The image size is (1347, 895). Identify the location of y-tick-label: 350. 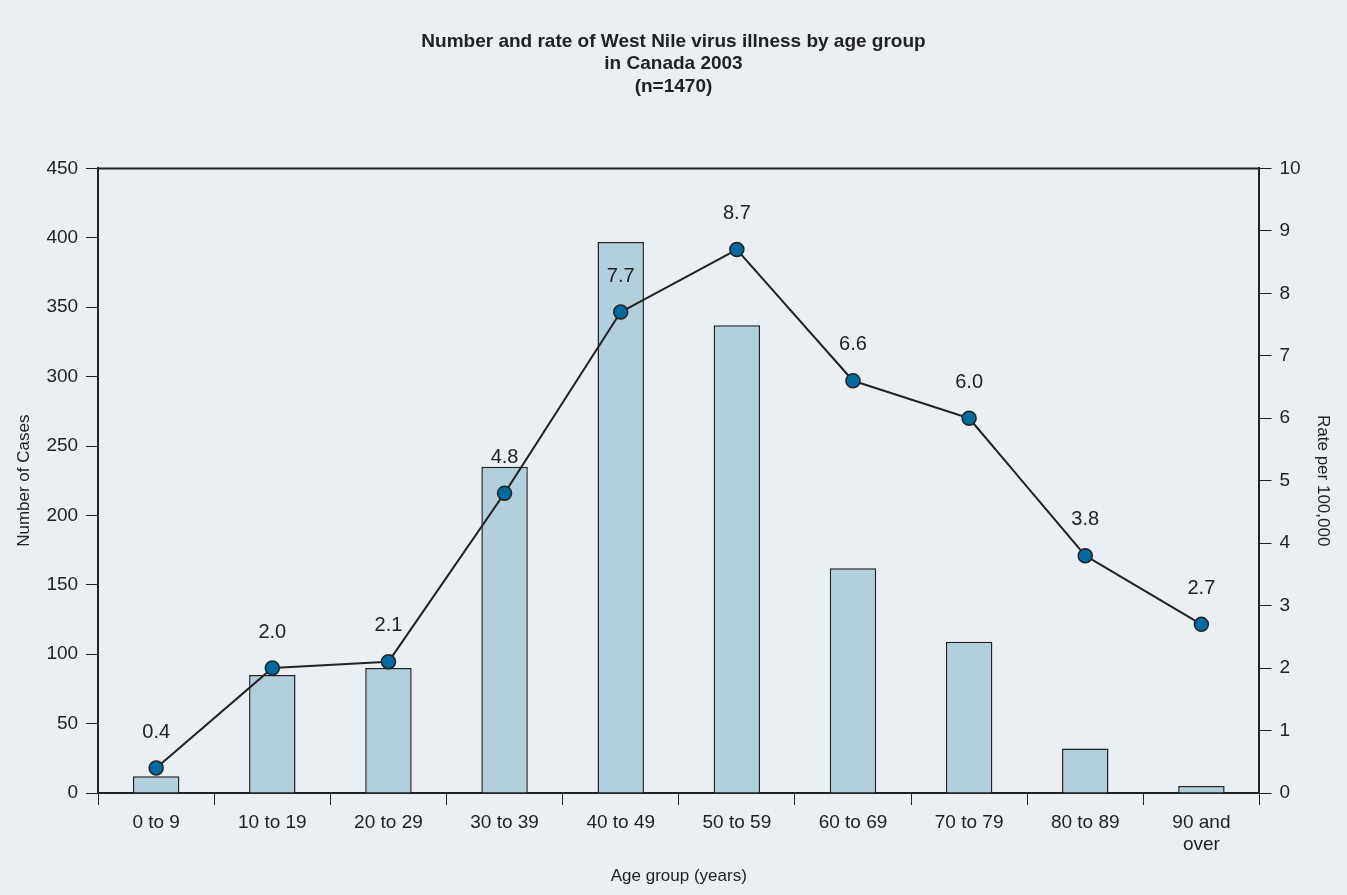
(62, 306).